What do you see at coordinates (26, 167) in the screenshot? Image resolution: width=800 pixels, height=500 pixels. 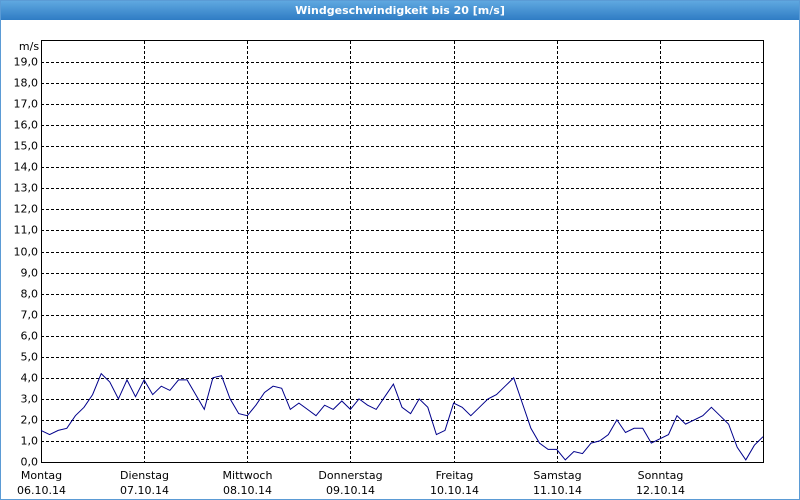 I see `y-tick-label: 14,0` at bounding box center [26, 167].